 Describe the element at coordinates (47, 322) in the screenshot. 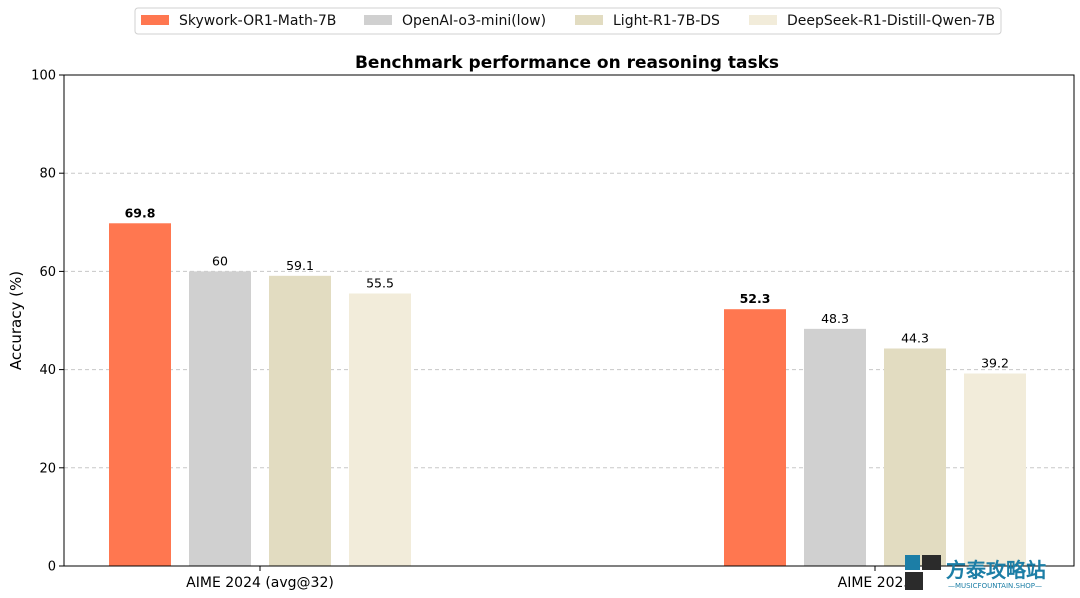

I see `y-axis-ticks: 0 20 40 60 80 100` at that location.